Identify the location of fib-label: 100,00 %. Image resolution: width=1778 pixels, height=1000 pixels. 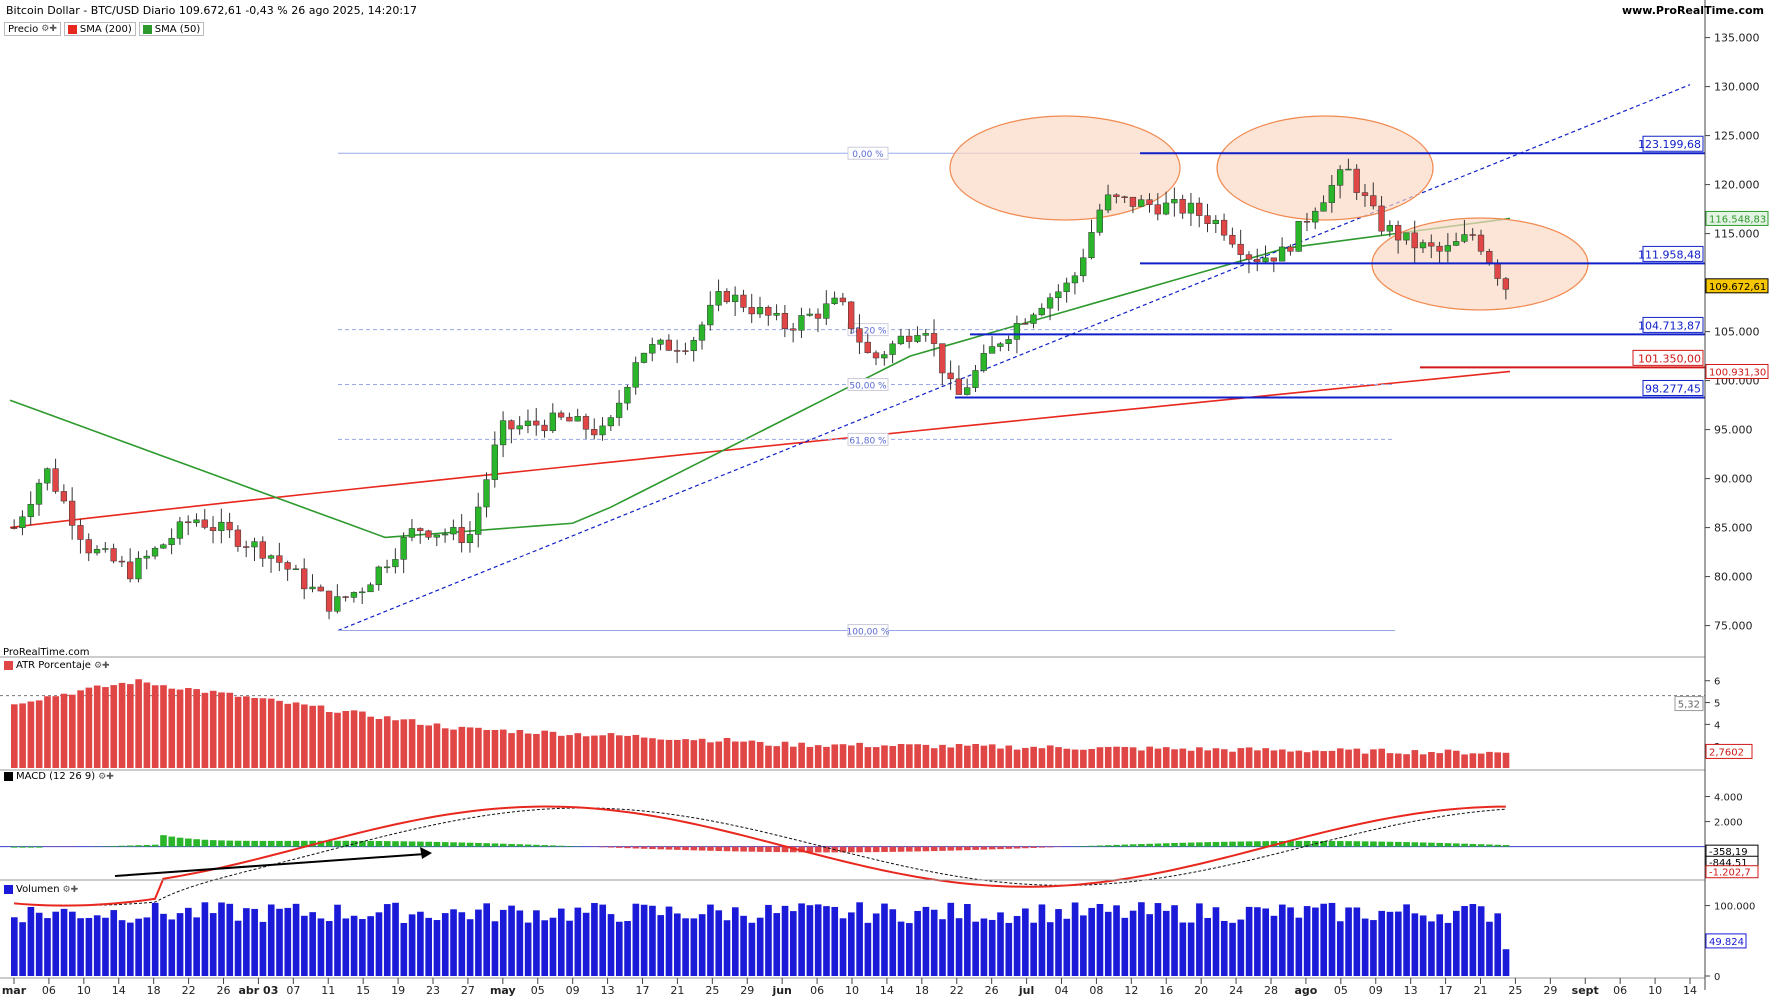
(868, 633).